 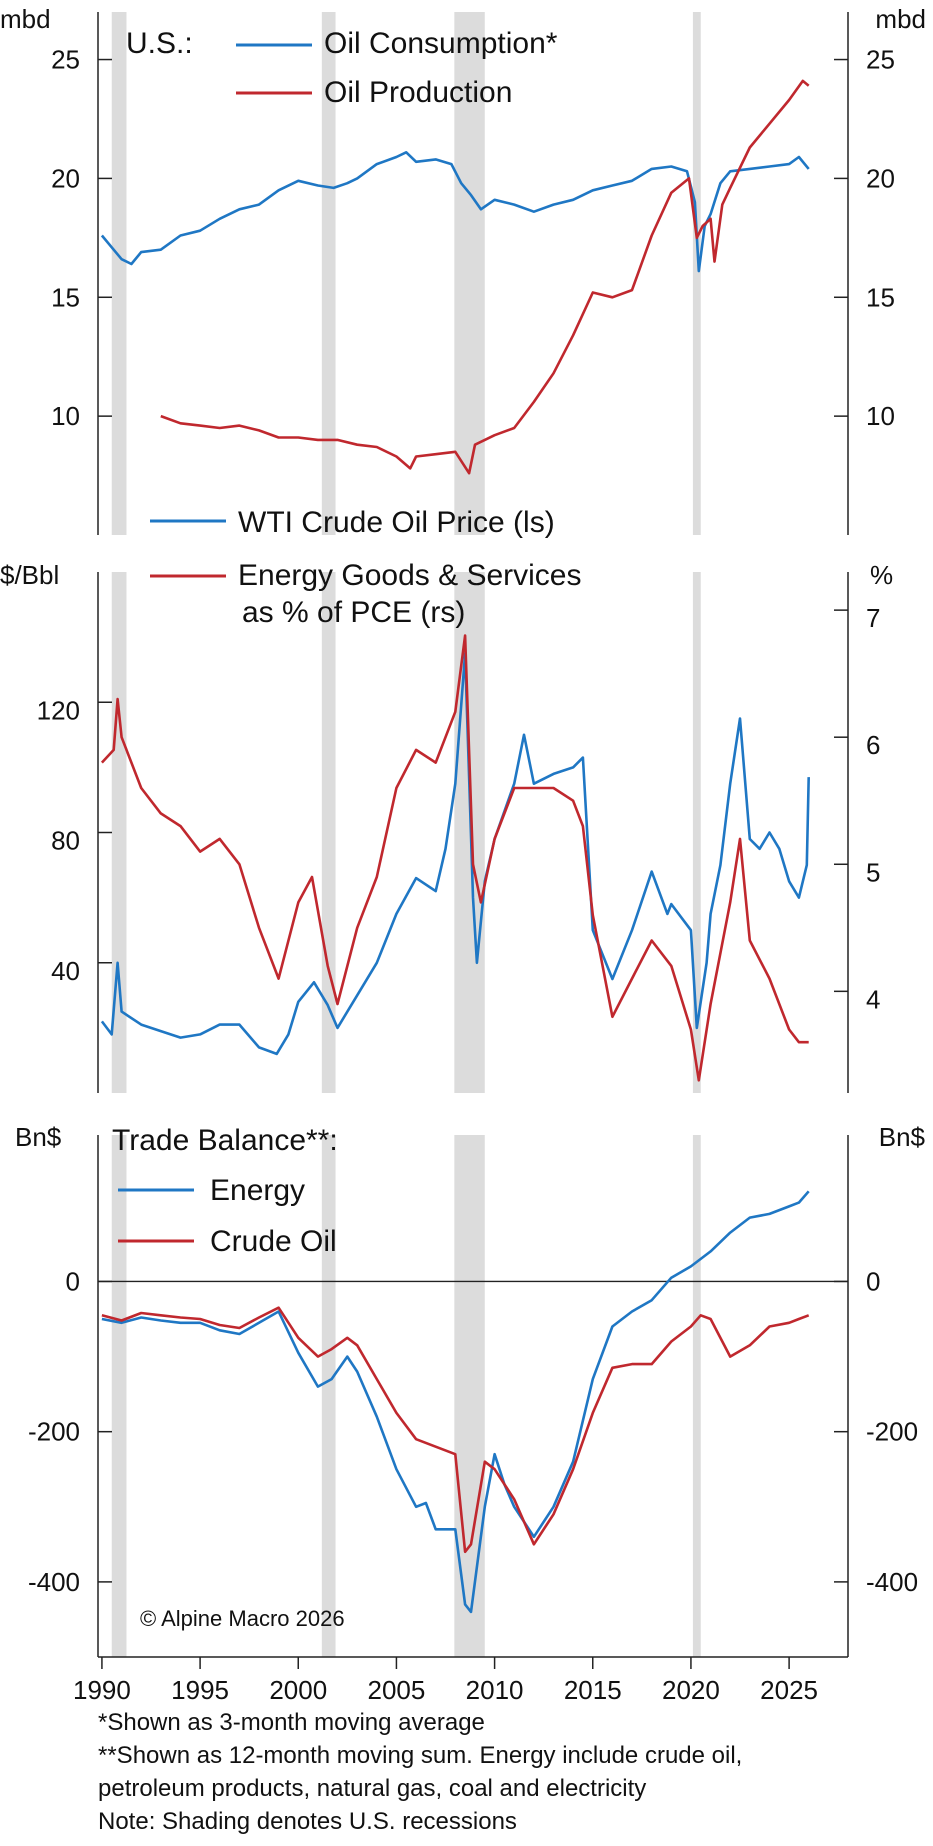 I want to click on x-tick-label-6: 2020, so click(x=691, y=1690).